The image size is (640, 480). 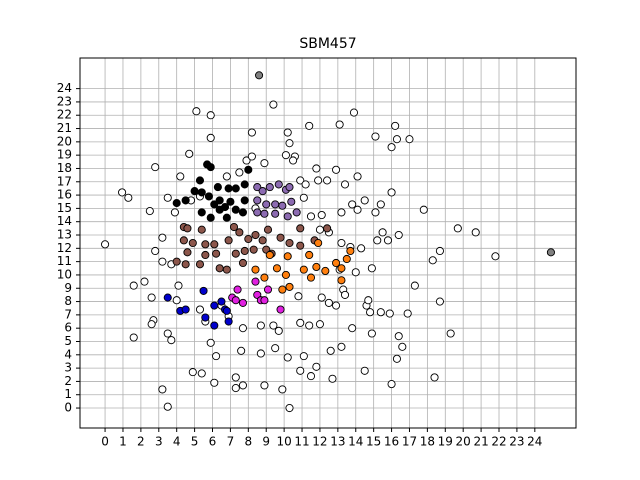 What do you see at coordinates (105, 442) in the screenshot?
I see `x-tick-label: 0` at bounding box center [105, 442].